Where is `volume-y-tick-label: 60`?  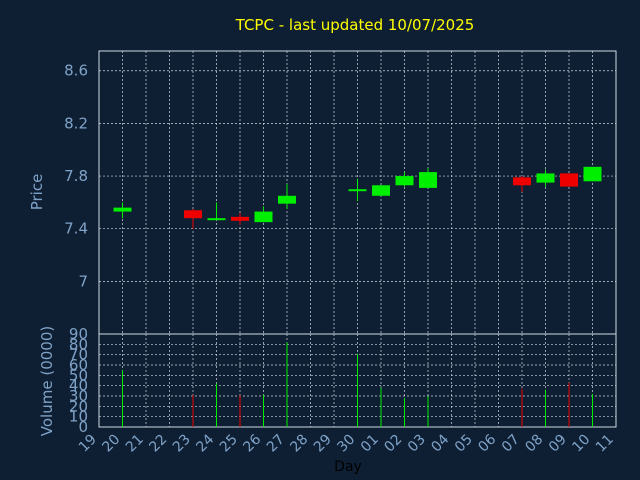
volume-y-tick-label: 60 is located at coordinates (78, 365).